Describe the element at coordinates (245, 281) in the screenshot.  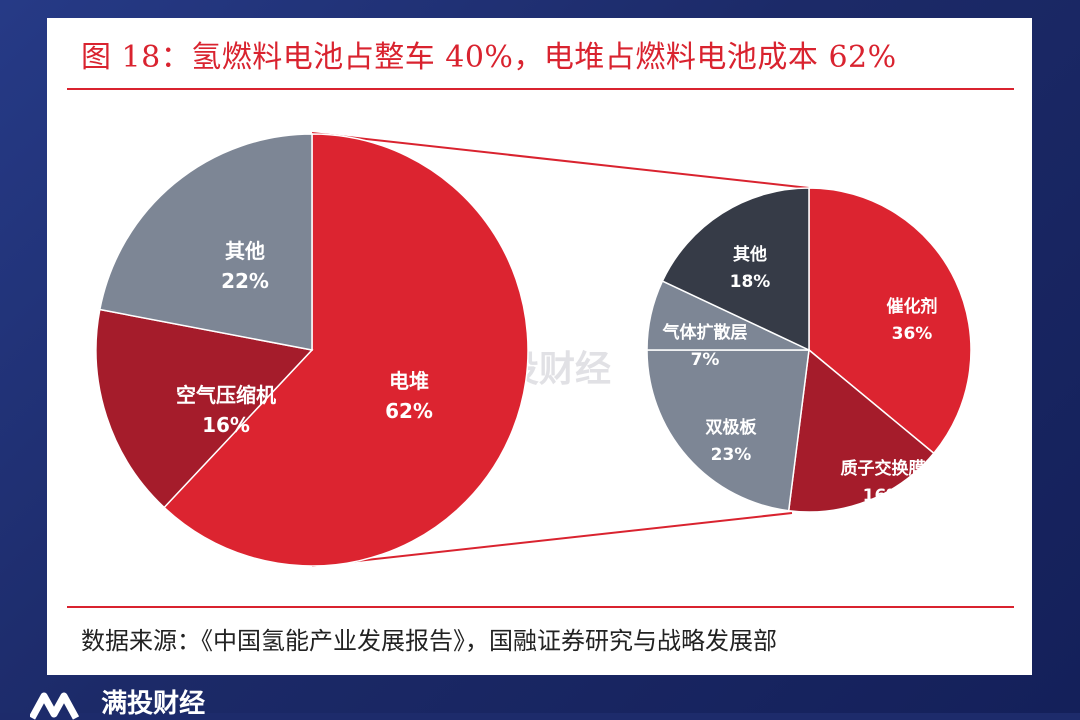
I see `pie1-slice-value-2: 22%` at that location.